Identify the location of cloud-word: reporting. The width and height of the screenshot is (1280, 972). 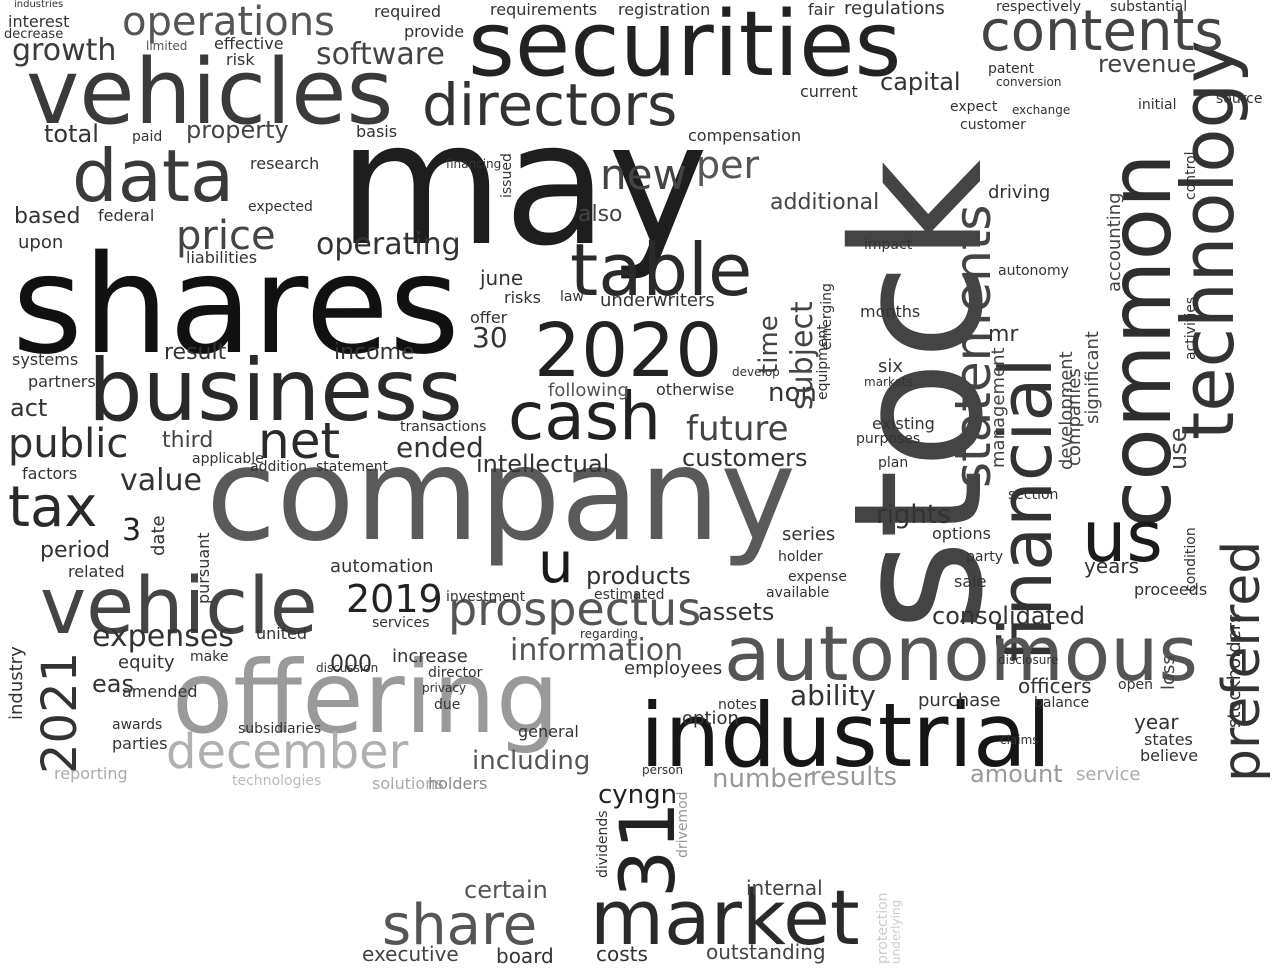
(91, 773).